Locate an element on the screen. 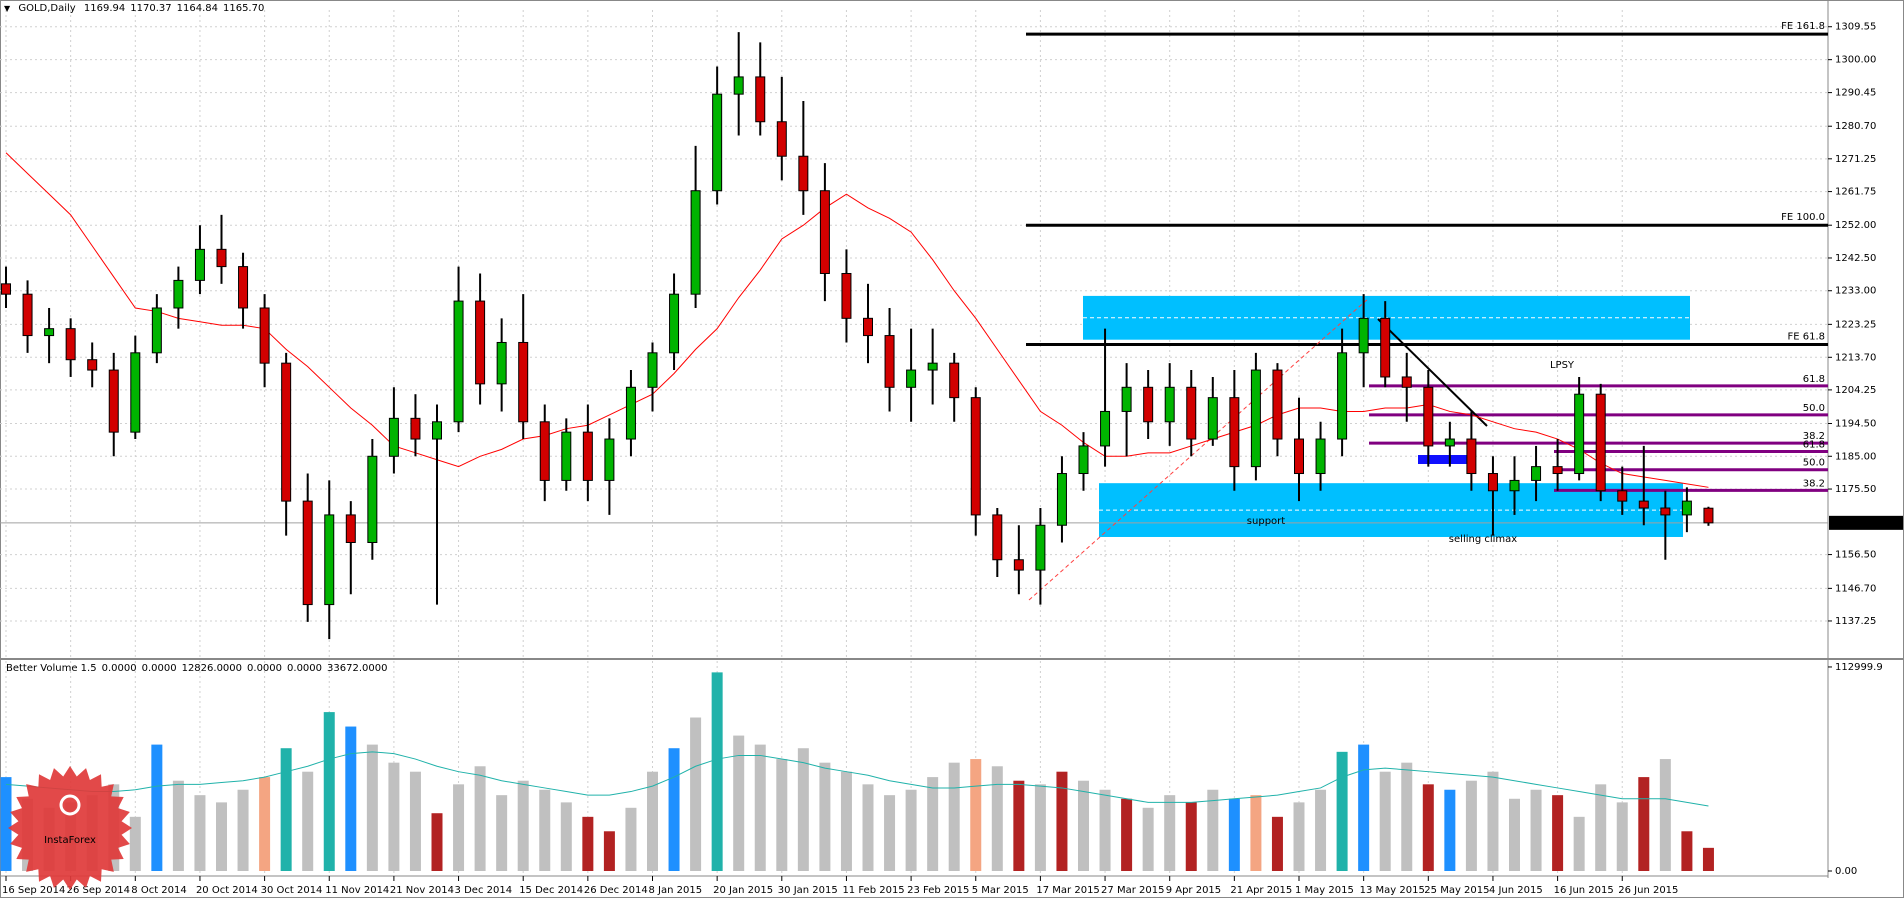 Image resolution: width=1904 pixels, height=898 pixels. marker-bar is located at coordinates (1446, 459).